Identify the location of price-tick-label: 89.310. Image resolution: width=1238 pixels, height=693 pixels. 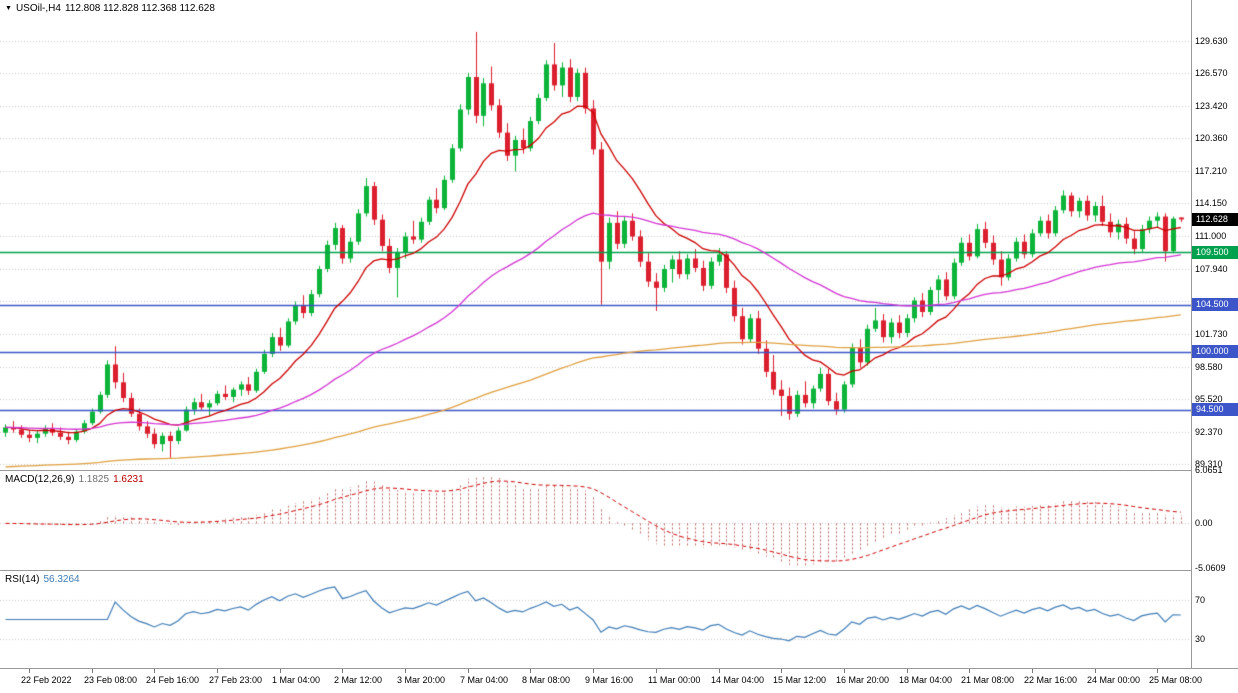
(1209, 464).